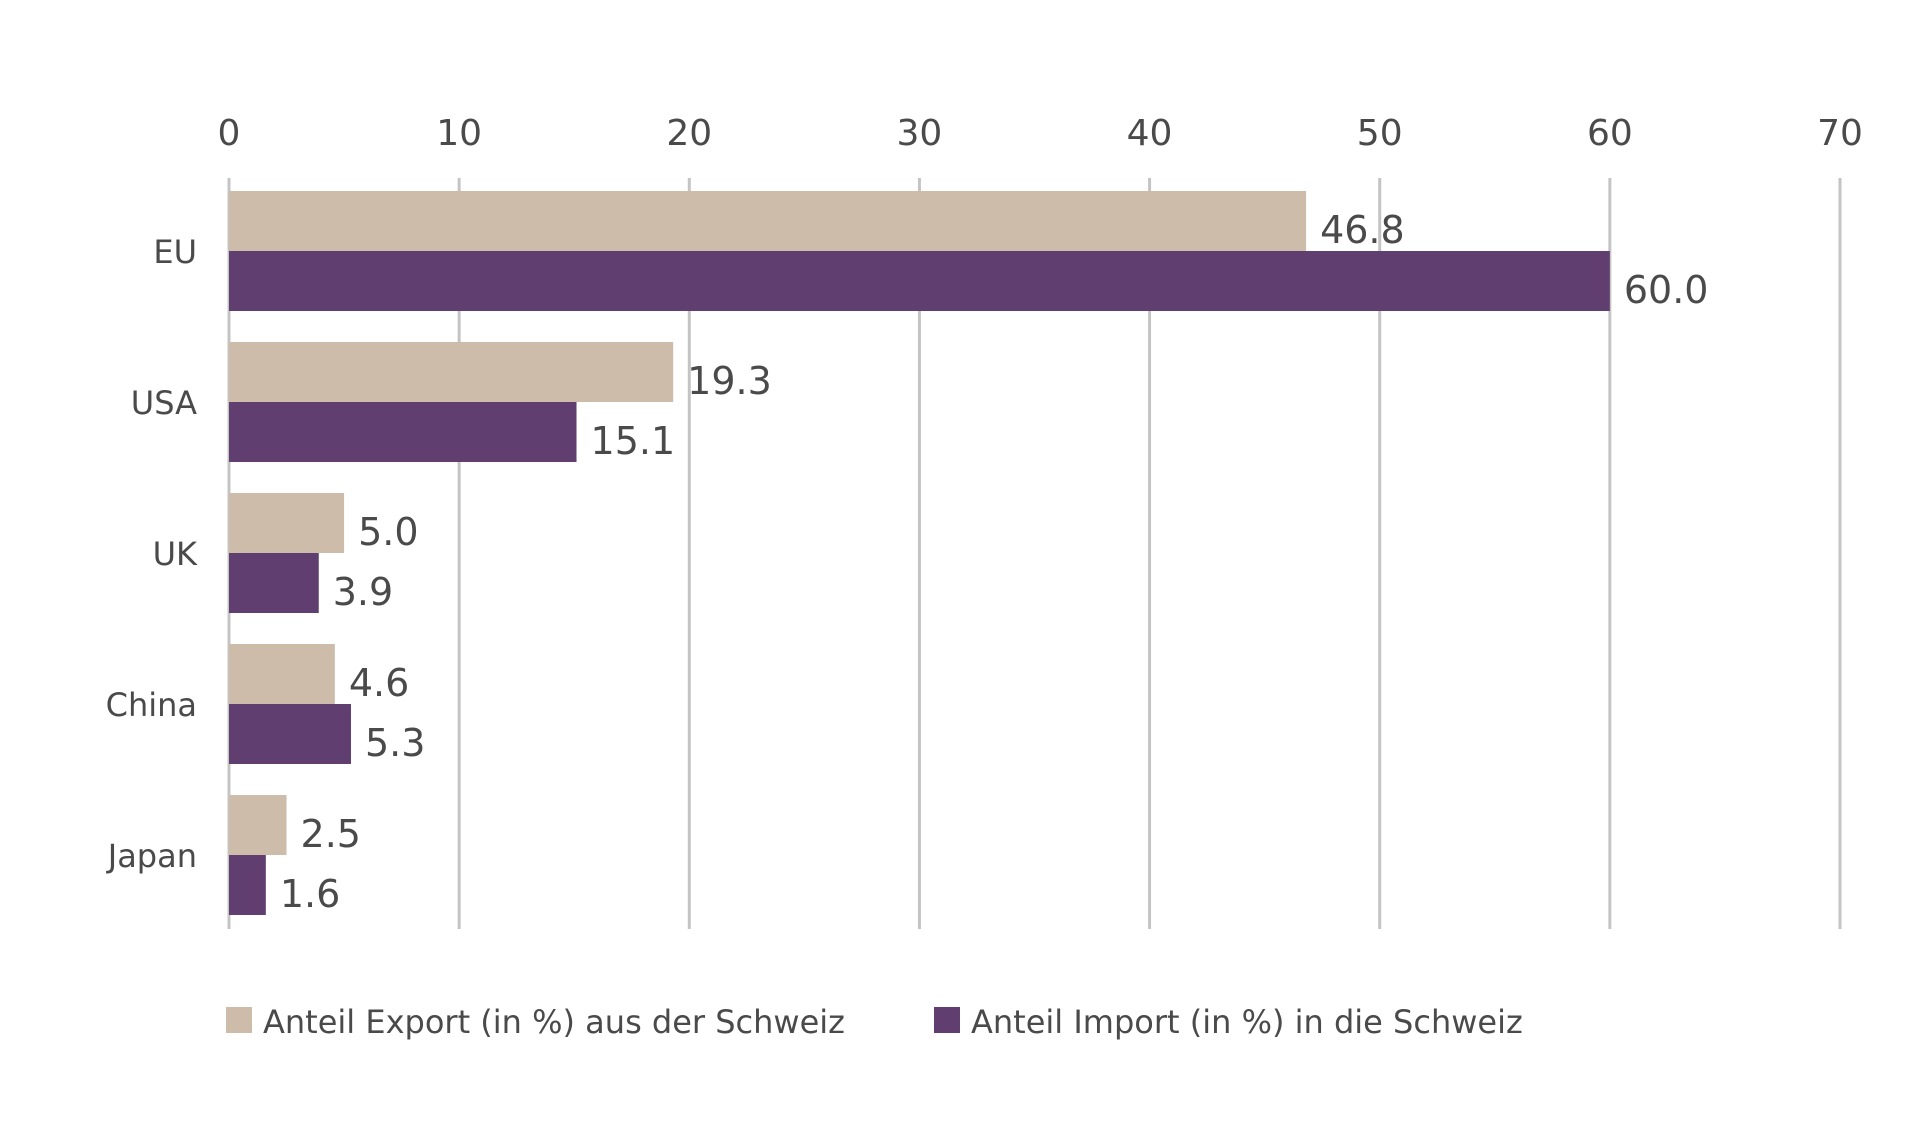  What do you see at coordinates (689, 133) in the screenshot?
I see `x-tick-label: 20` at bounding box center [689, 133].